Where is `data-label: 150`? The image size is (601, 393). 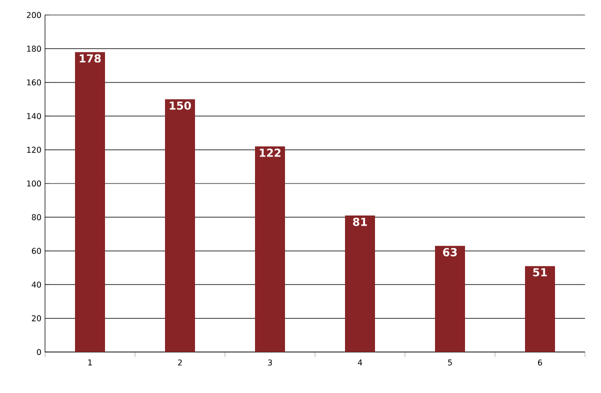 data-label: 150 is located at coordinates (180, 105).